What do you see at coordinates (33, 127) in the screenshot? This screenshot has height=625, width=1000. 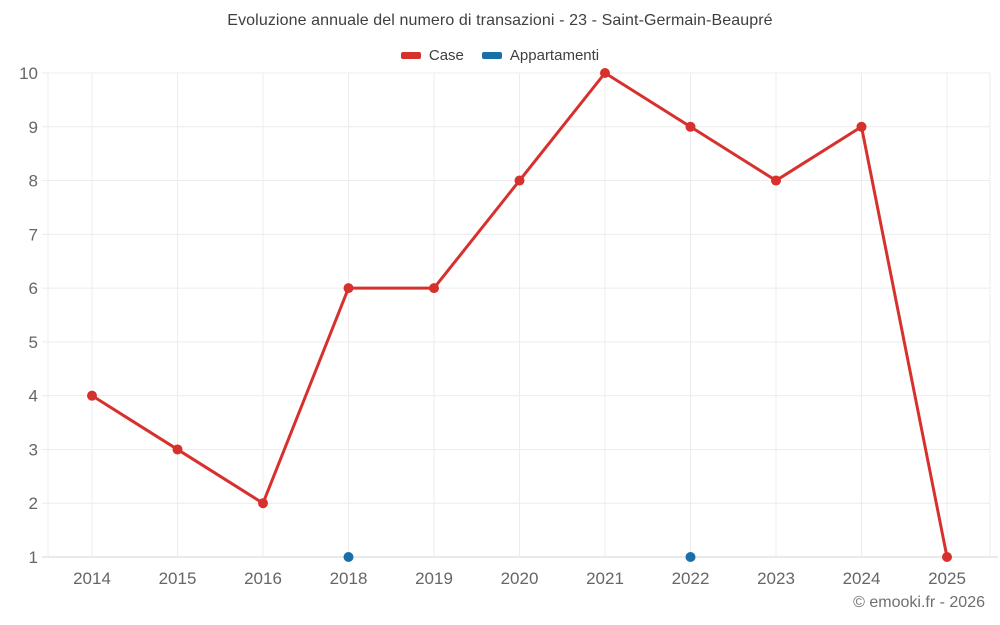 I see `y-tick-label: 9` at bounding box center [33, 127].